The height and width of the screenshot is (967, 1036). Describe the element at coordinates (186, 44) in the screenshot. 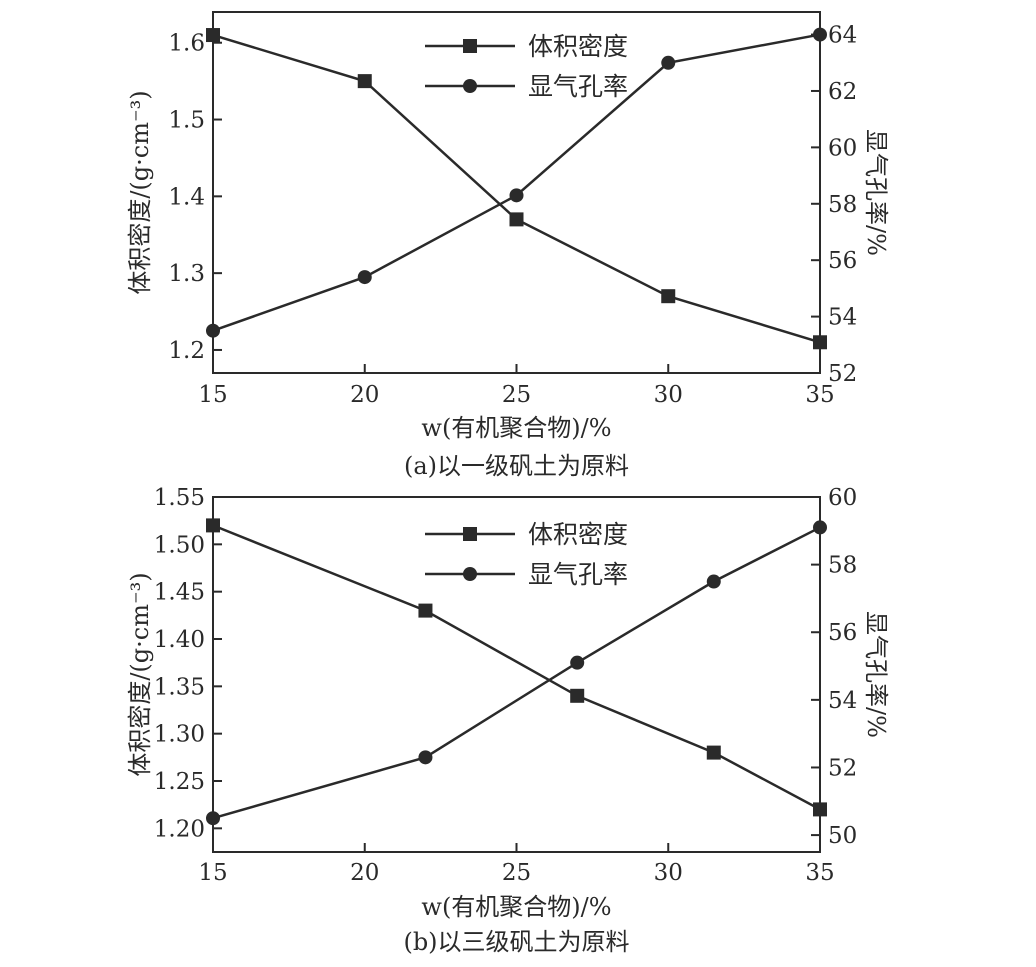

I see `y-left-tick-label: 1.6` at that location.